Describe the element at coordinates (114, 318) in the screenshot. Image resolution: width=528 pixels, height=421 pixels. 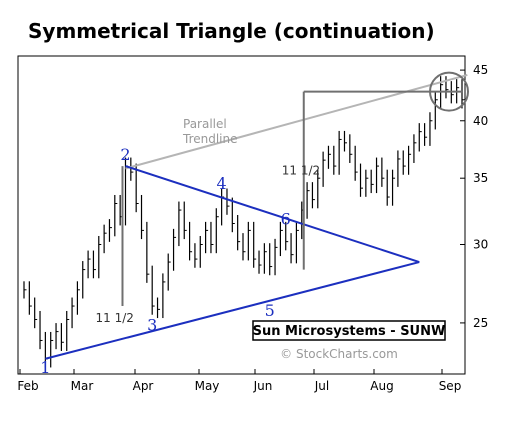
I see `pattern-height-label: 11 1/2` at that location.